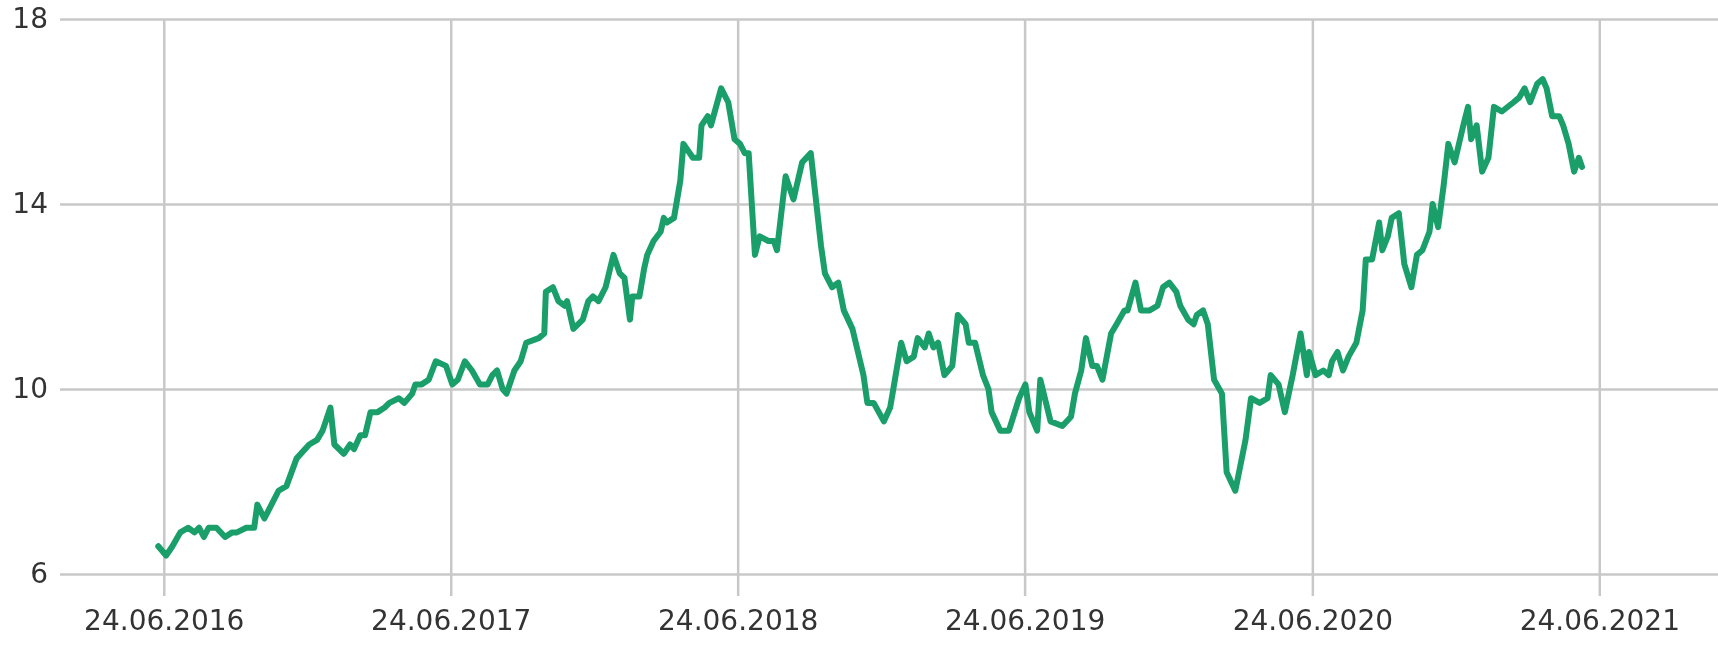 This screenshot has height=658, width=1718. Describe the element at coordinates (30, 204) in the screenshot. I see `y-tick-label: 14` at that location.